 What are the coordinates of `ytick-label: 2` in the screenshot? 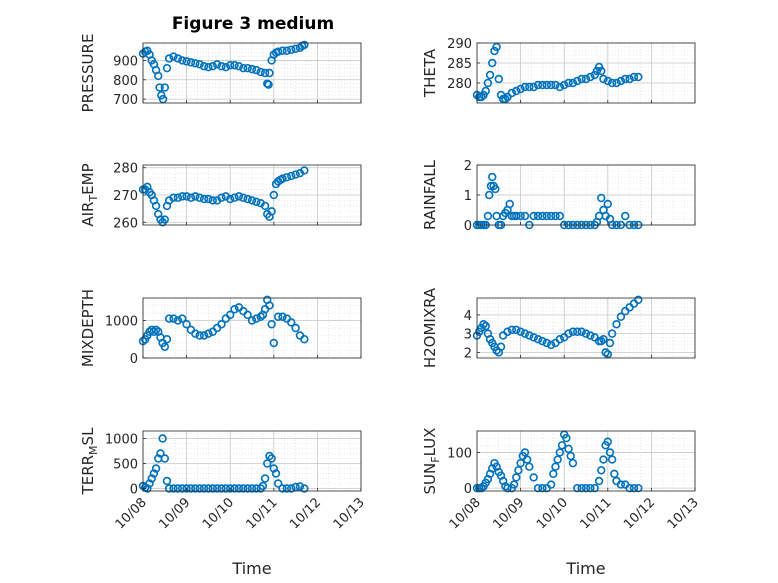 It's located at (468, 166).